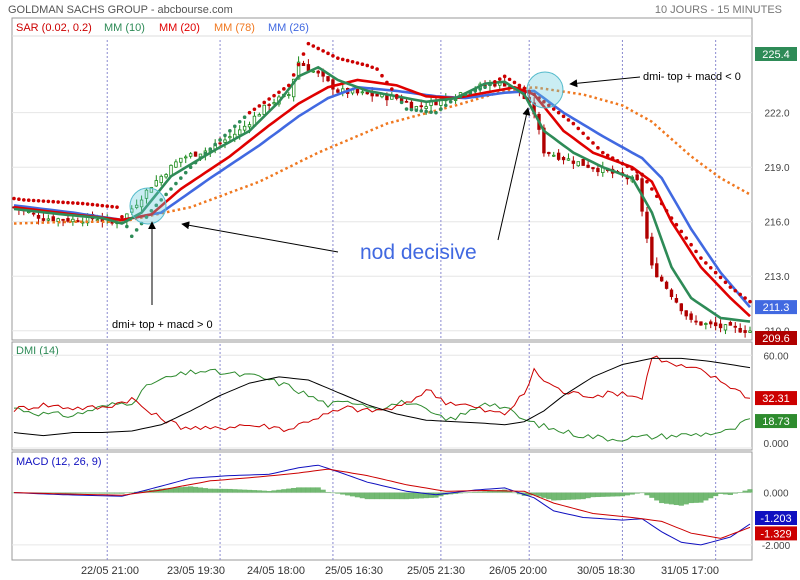 This screenshot has width=800, height=580. Describe the element at coordinates (354, 571) in the screenshot. I see `x-tick-label: 25/05 16:30` at that location.